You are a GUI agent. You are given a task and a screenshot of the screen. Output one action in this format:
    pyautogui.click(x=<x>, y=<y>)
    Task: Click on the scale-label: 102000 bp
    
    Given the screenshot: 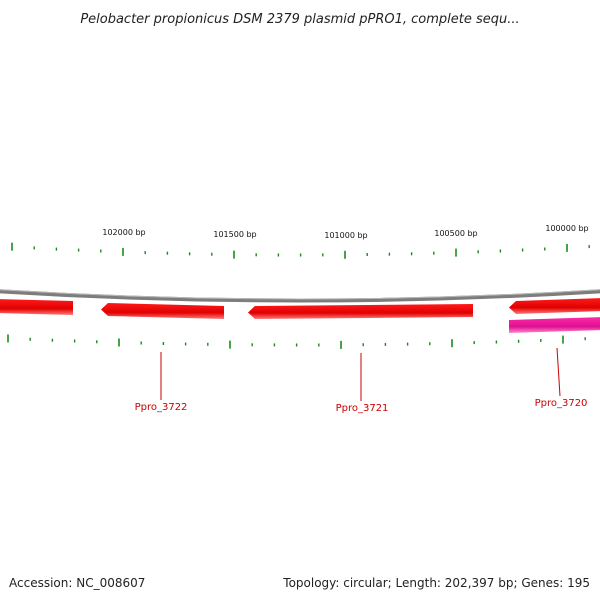 What is the action you would take?
    pyautogui.click(x=123, y=232)
    